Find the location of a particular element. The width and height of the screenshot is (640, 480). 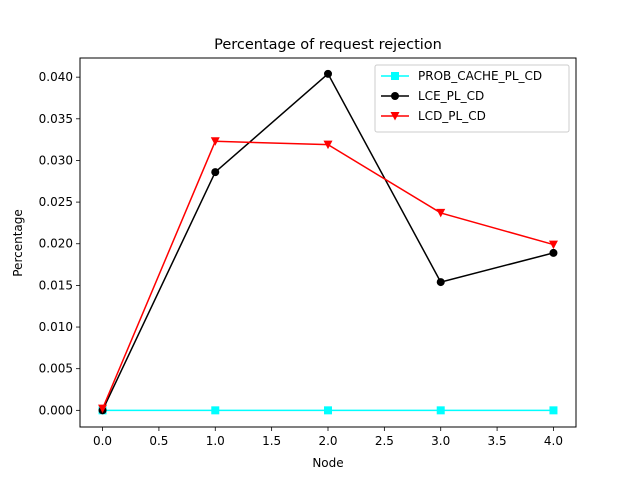

x-tick-label: 0.5 is located at coordinates (158, 441).